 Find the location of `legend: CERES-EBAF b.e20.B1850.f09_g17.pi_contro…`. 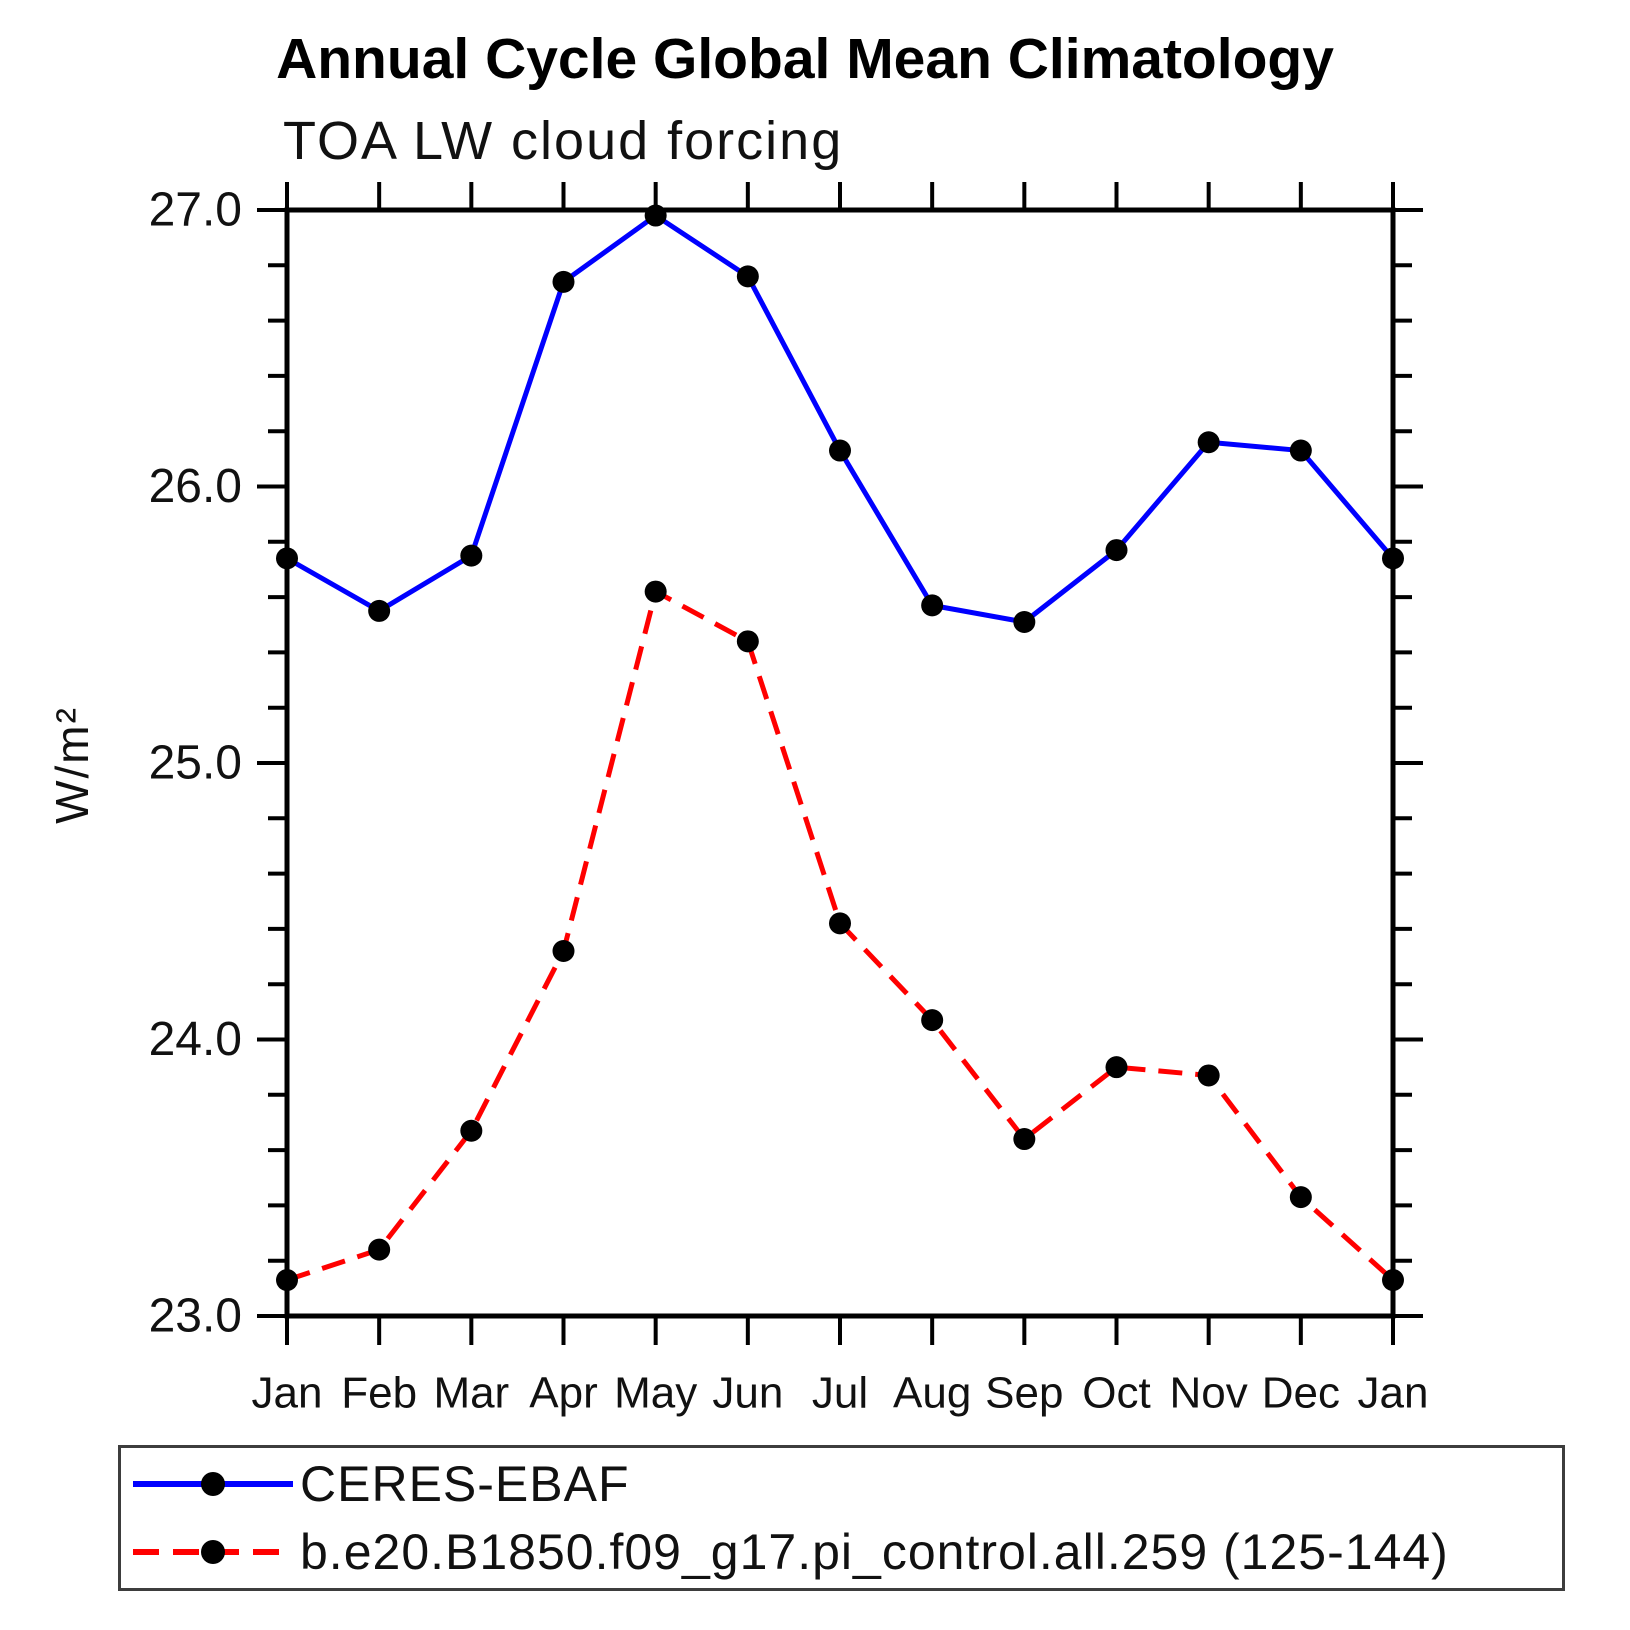

legend: CERES-EBAF b.e20.B1850.f09_g17.pi_contro… is located at coordinates (841, 1518).